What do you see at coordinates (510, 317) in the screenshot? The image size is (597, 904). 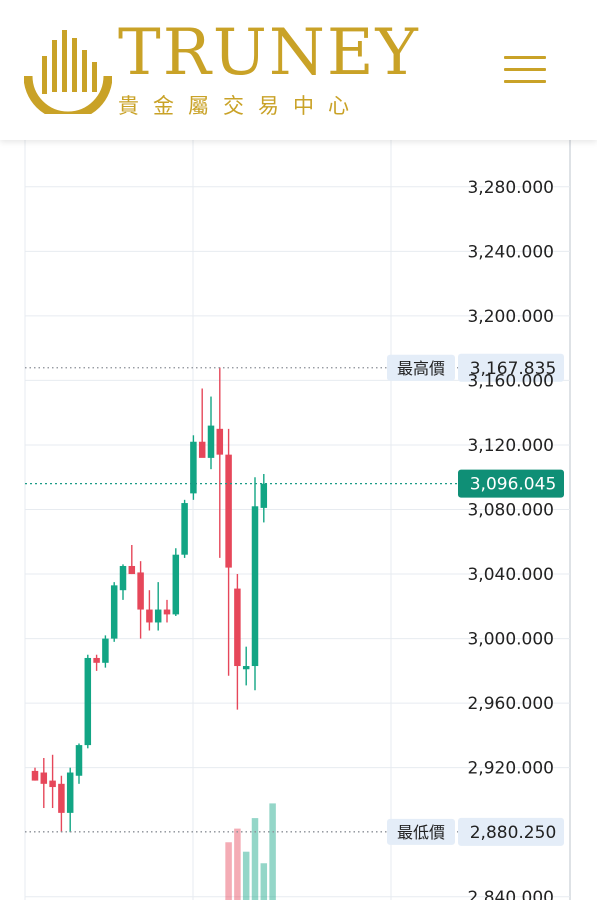 I see `y-tick-label: 3,200.000` at bounding box center [510, 317].